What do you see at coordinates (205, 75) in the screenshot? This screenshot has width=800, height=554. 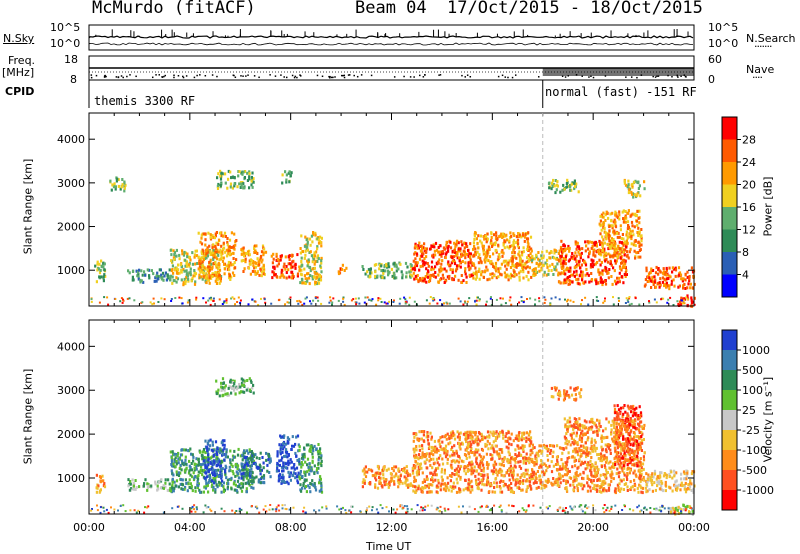 I see `nave-point` at bounding box center [205, 75].